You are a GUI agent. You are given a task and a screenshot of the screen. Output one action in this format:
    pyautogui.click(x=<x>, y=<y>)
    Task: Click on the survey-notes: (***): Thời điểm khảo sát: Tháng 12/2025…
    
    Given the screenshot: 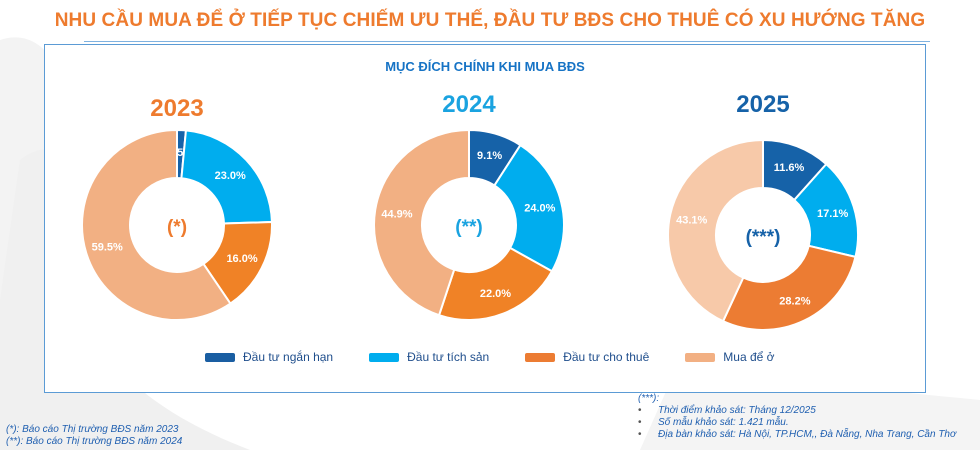 What is the action you would take?
    pyautogui.click(x=797, y=417)
    